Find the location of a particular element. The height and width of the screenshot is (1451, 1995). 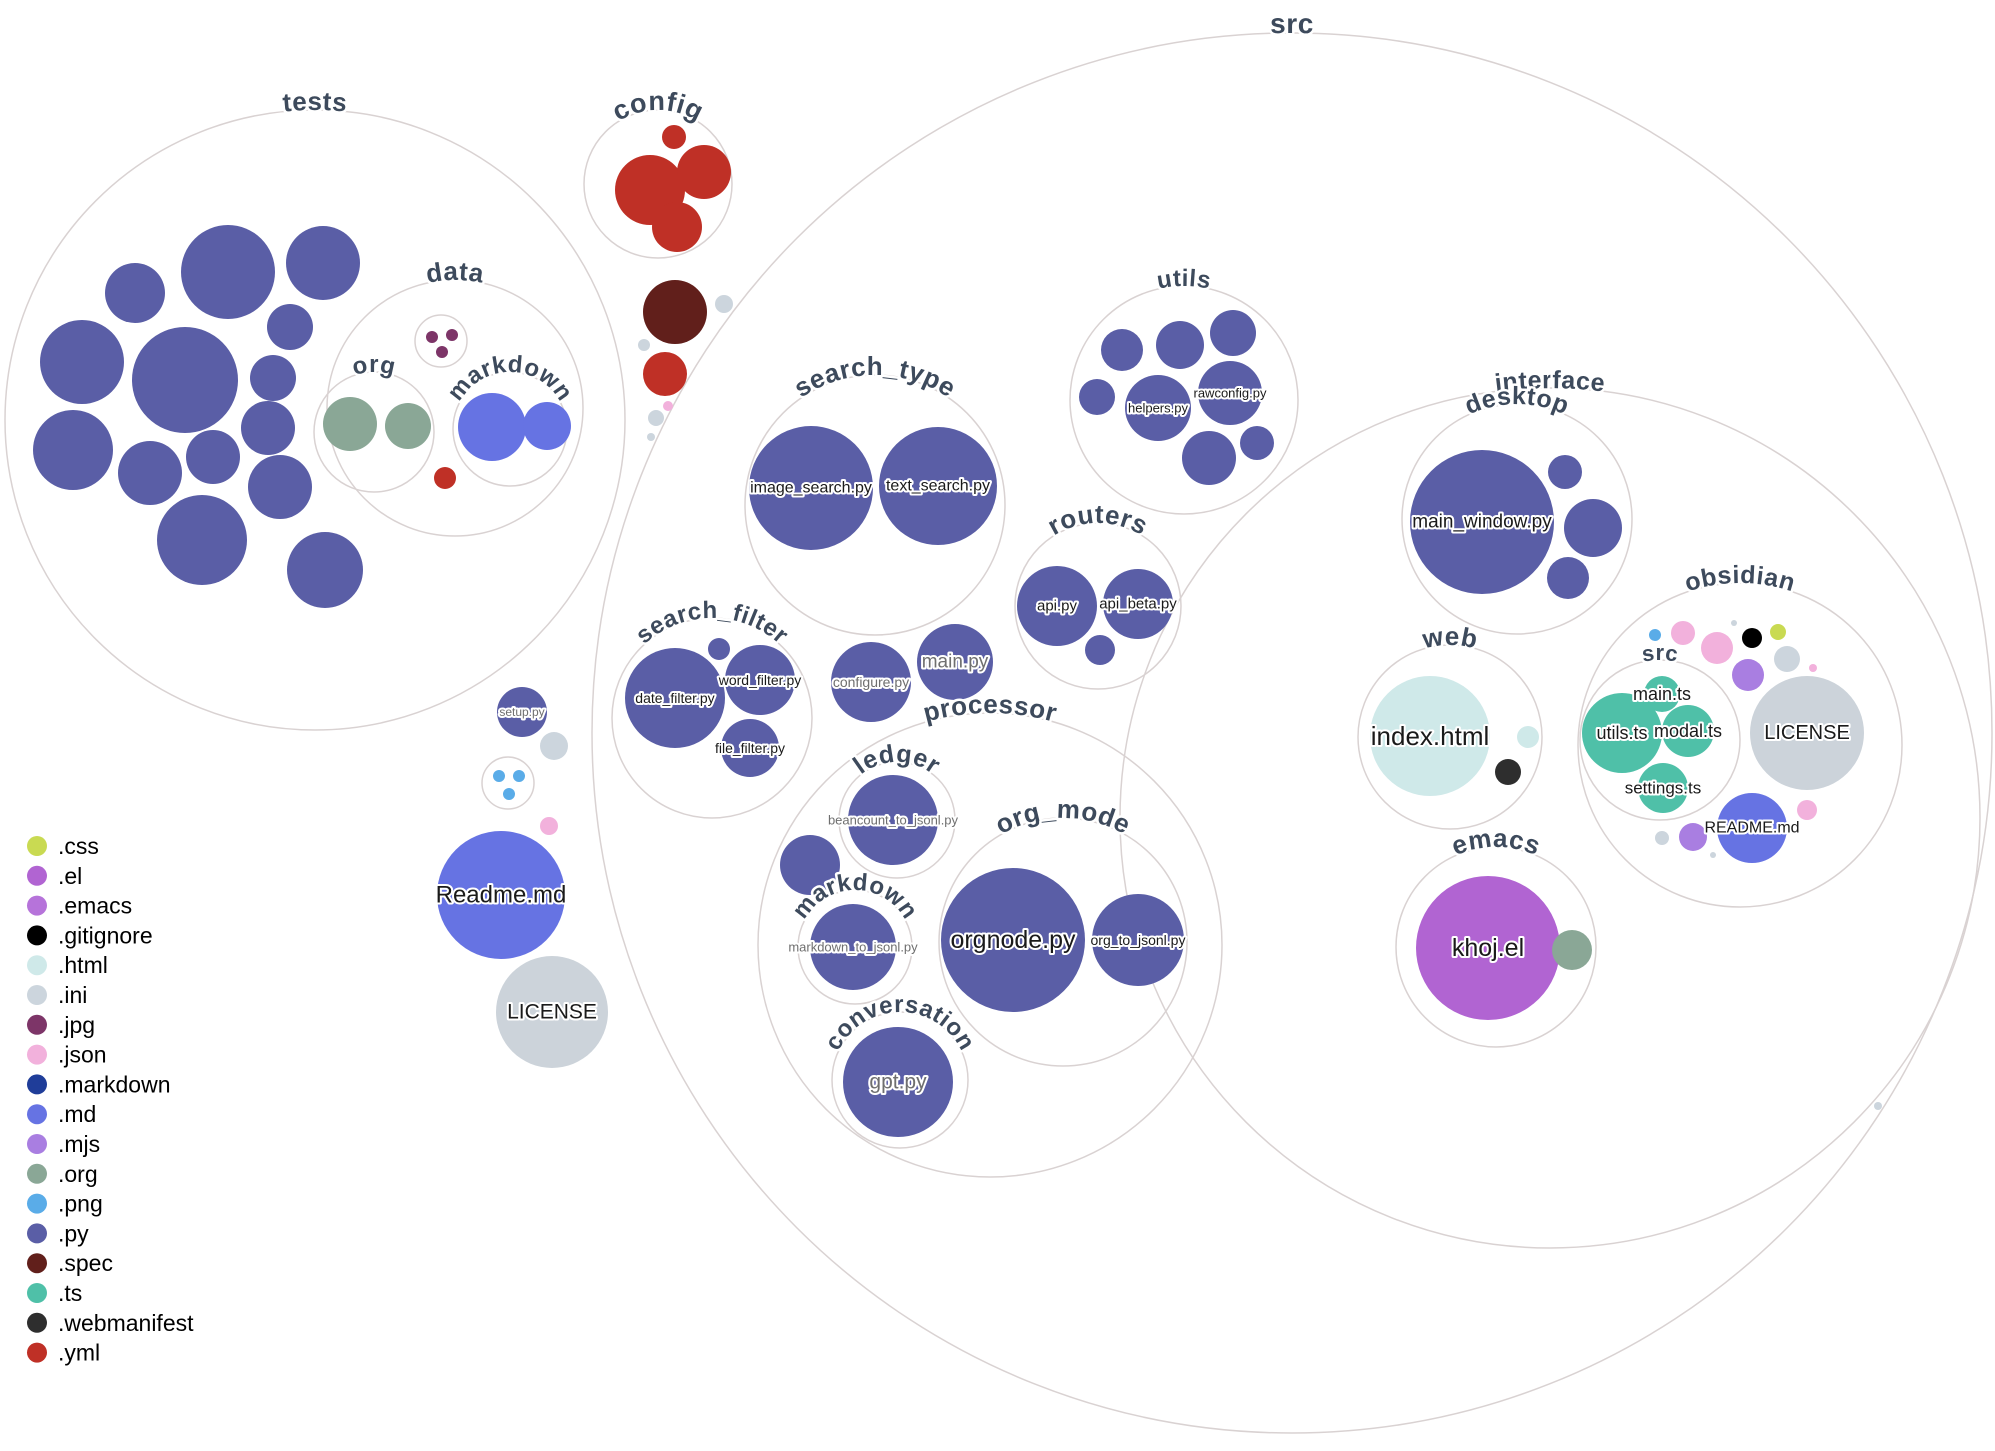

file-circle-orgnode.py is located at coordinates (1013, 940).